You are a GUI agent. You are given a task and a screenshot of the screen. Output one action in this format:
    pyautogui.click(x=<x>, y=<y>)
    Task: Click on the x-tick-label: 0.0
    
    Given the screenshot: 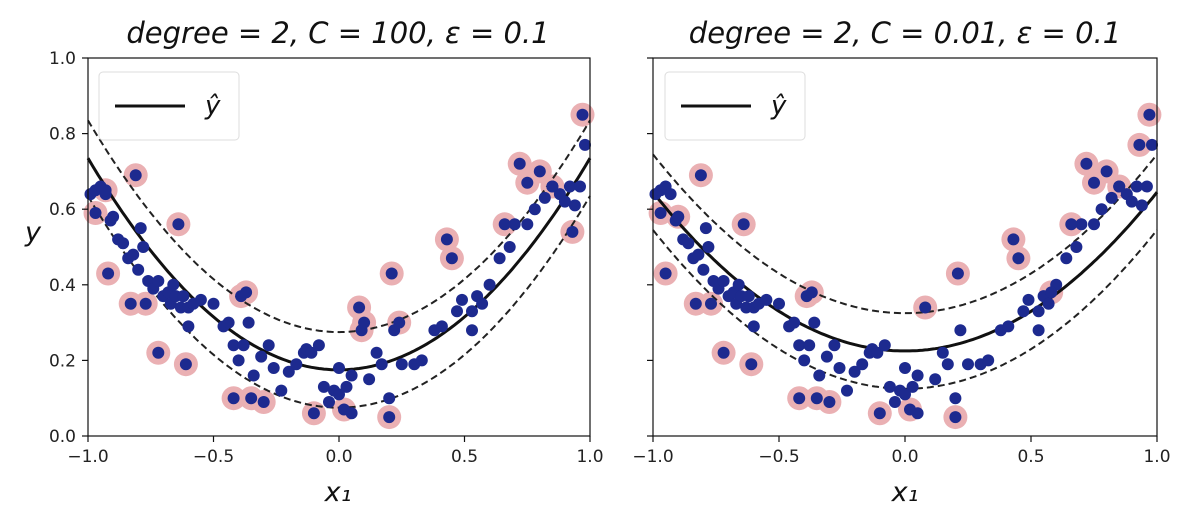 What is the action you would take?
    pyautogui.click(x=904, y=457)
    